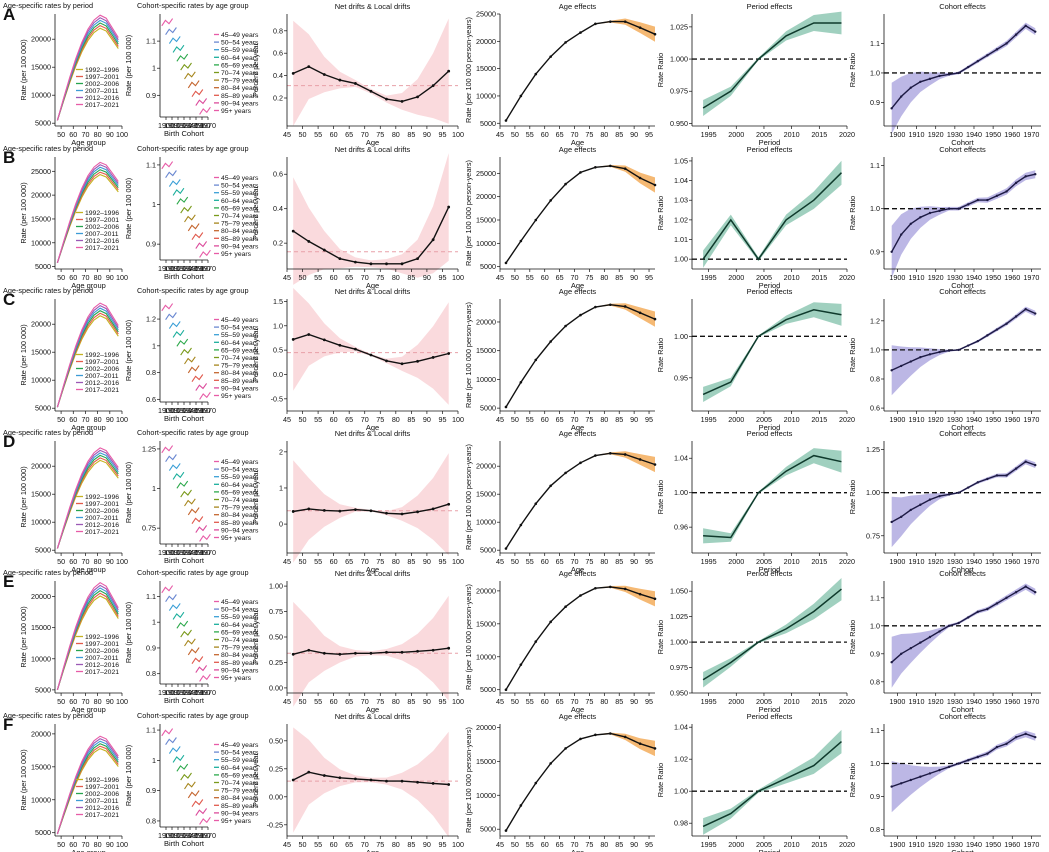 Image resolution: width=1049 pixels, height=852 pixels. I want to click on y-tick-label: 1.1, so click(151, 41).